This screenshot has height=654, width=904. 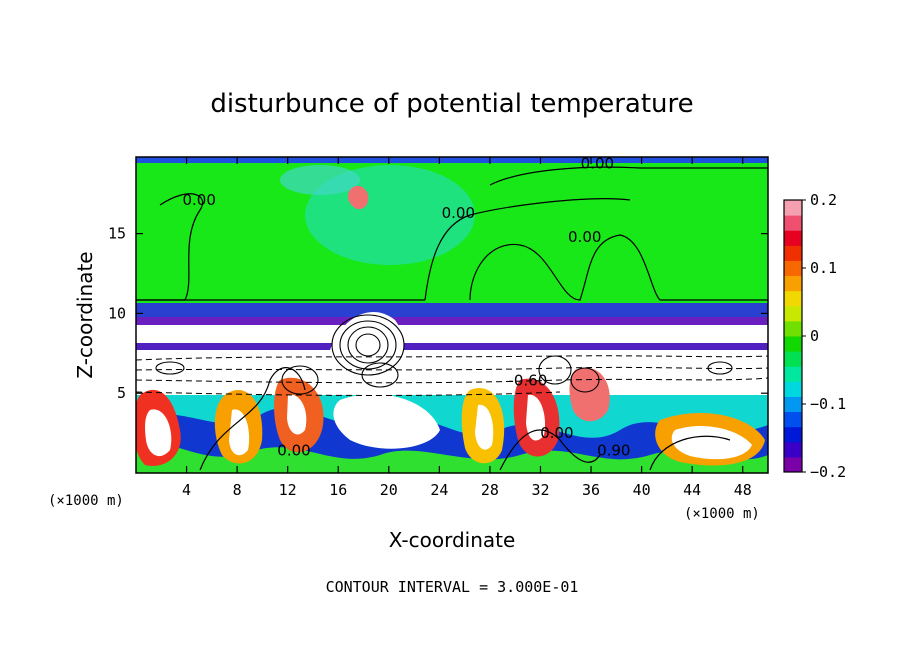 What do you see at coordinates (338, 490) in the screenshot?
I see `x-tick-label: 16` at bounding box center [338, 490].